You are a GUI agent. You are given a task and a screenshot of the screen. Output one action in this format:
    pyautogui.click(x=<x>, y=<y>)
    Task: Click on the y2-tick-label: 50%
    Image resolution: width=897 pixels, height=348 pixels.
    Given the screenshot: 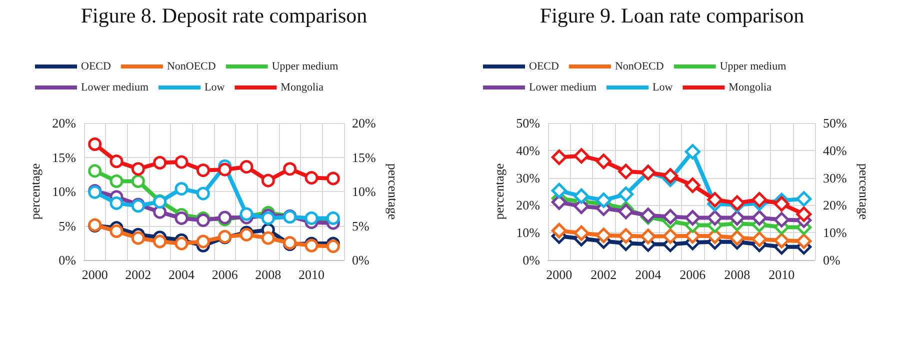 What is the action you would take?
    pyautogui.click(x=835, y=123)
    